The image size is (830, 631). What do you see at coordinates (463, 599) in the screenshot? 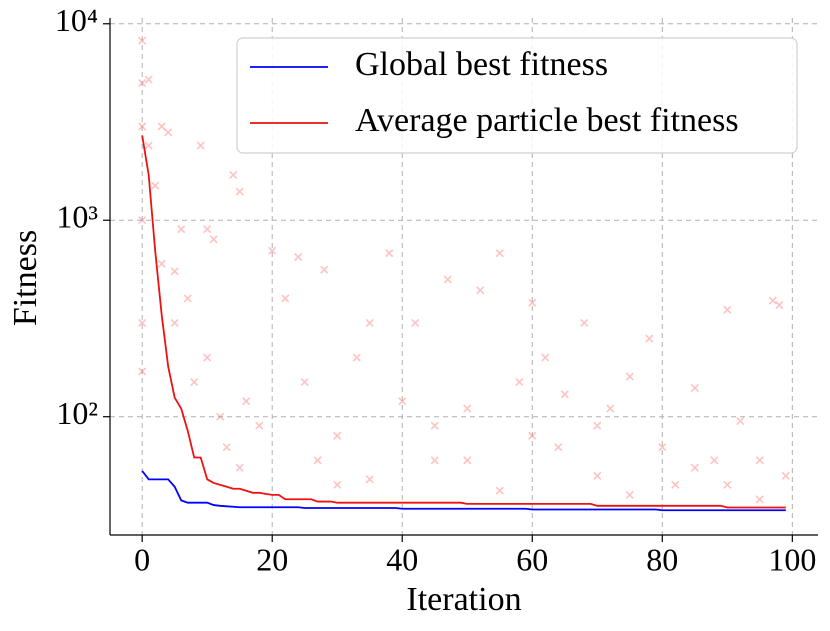
I see `x-axis-label: Iteration` at bounding box center [463, 599].